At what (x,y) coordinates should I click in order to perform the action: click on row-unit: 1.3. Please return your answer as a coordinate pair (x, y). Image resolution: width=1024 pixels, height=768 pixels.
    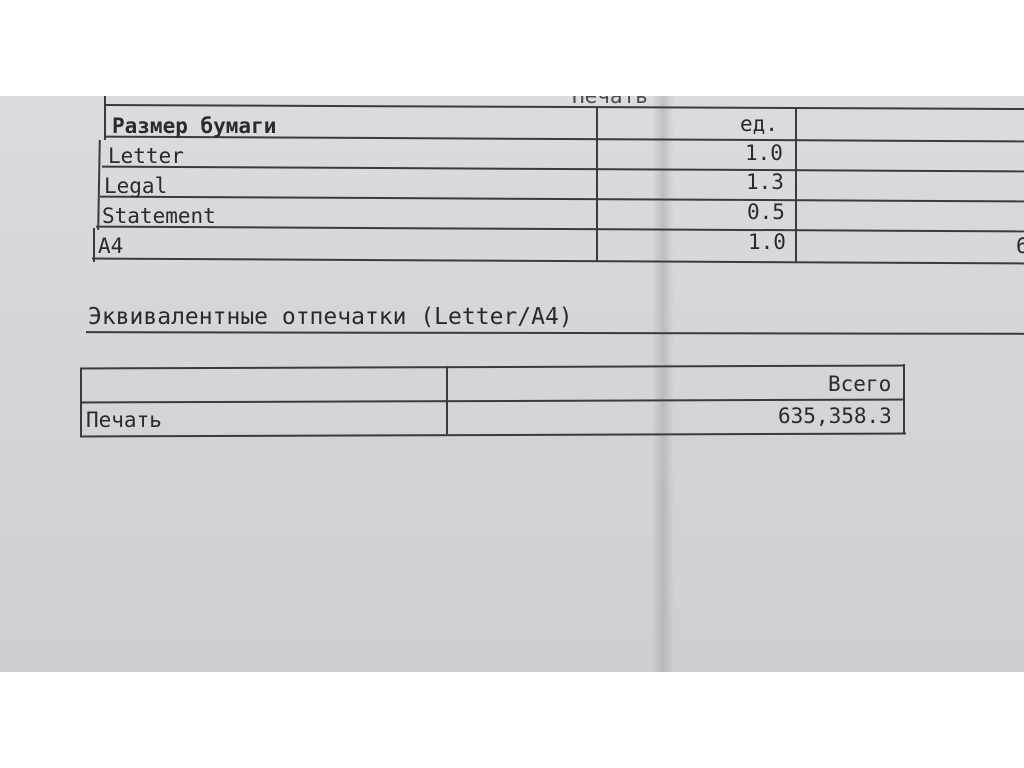
    Looking at the image, I should click on (765, 182).